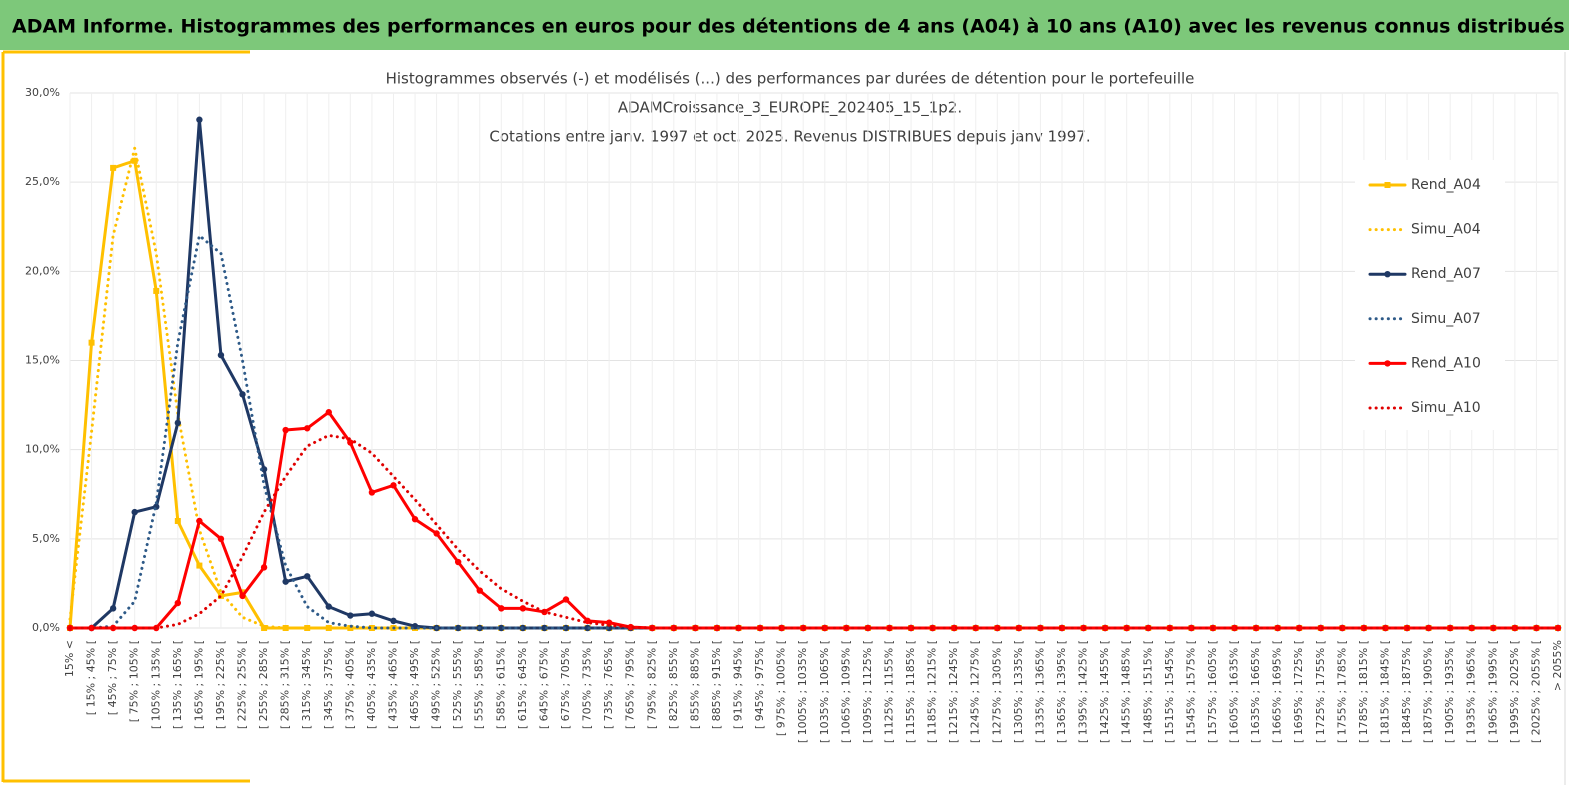 This screenshot has height=793, width=1569. Describe the element at coordinates (867, 691) in the screenshot. I see `x-tick-label: [ 1095% ; 1125% [` at that location.